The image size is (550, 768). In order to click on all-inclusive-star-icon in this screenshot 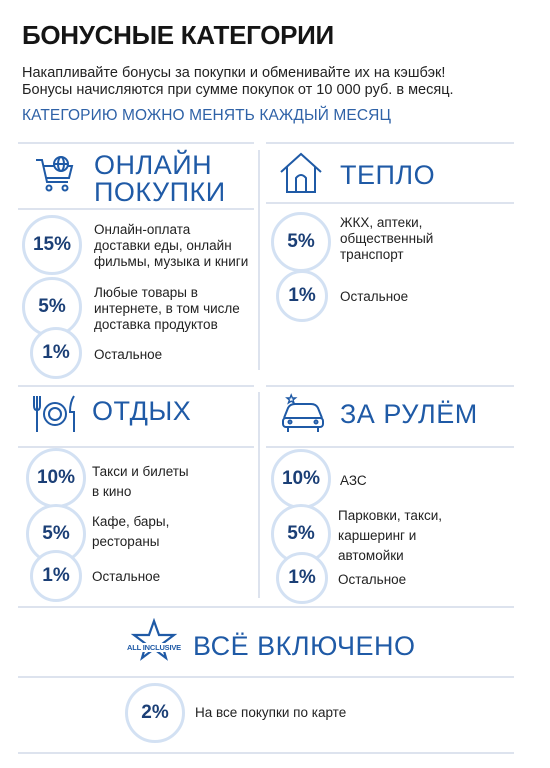, I will do `click(154, 639)`.